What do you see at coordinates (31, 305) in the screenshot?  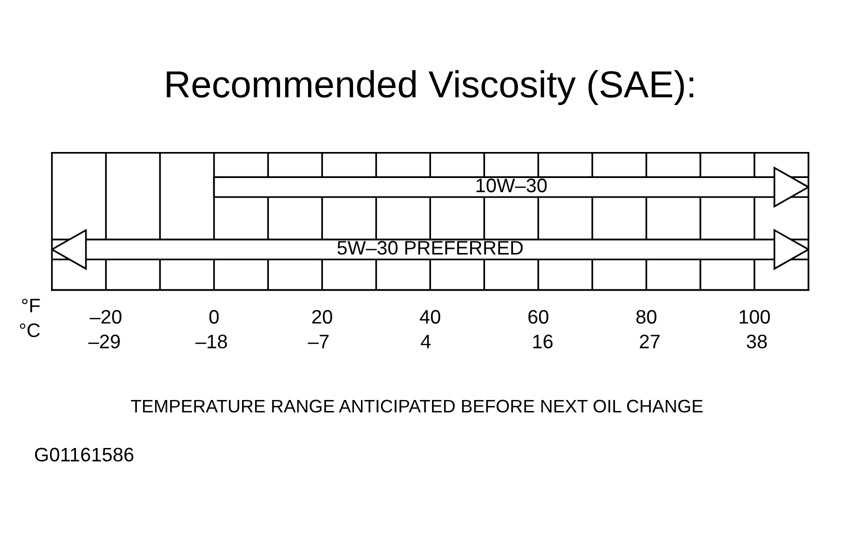 I see `x-axis-title: °F` at bounding box center [31, 305].